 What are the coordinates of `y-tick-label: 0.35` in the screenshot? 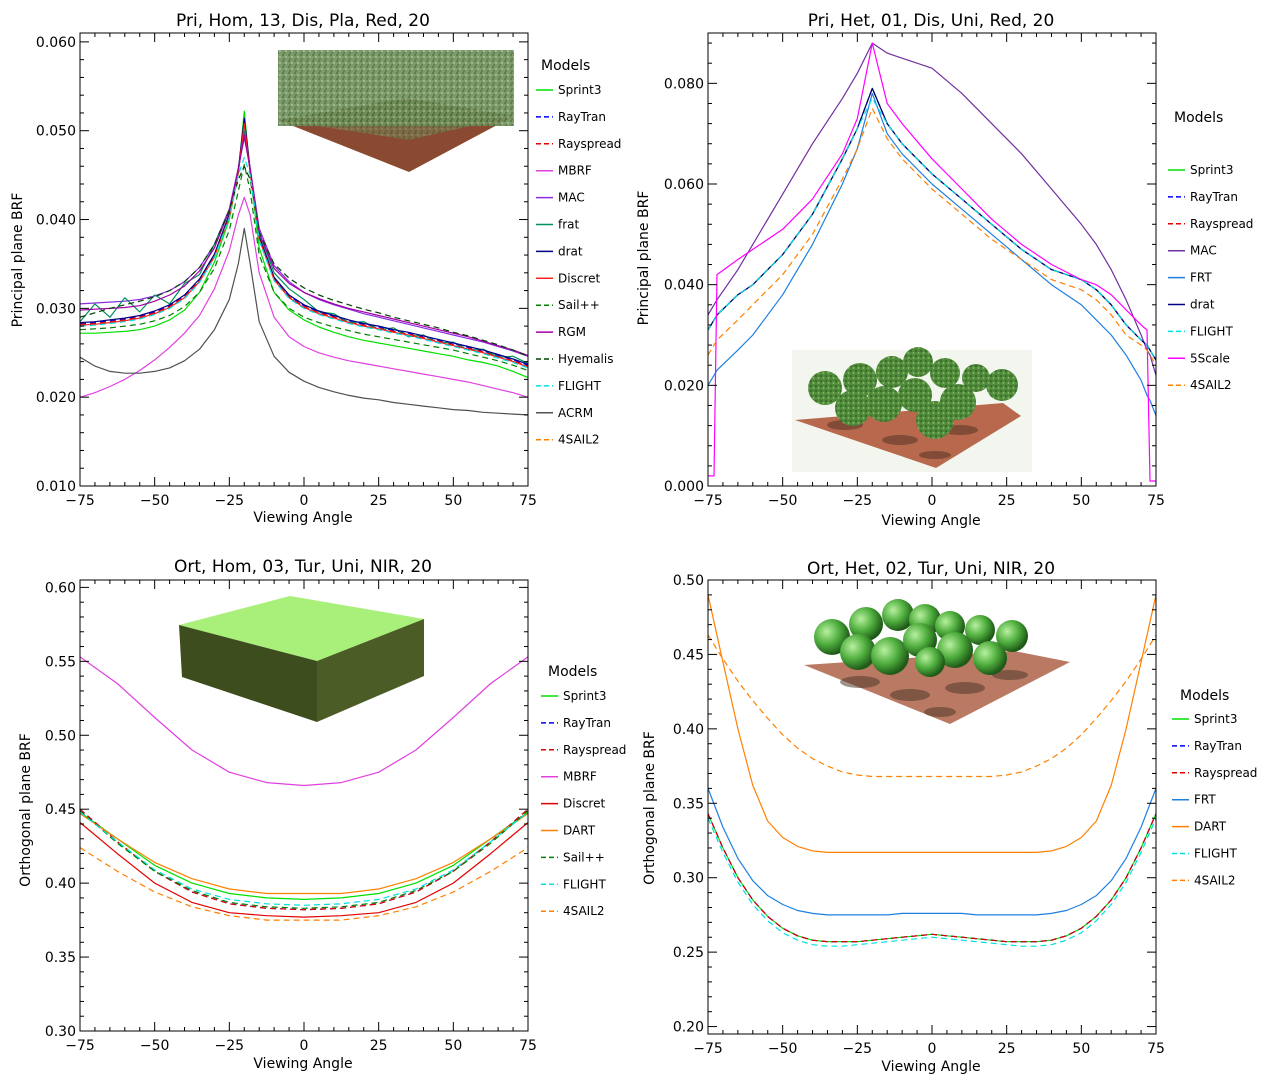 It's located at (60, 958).